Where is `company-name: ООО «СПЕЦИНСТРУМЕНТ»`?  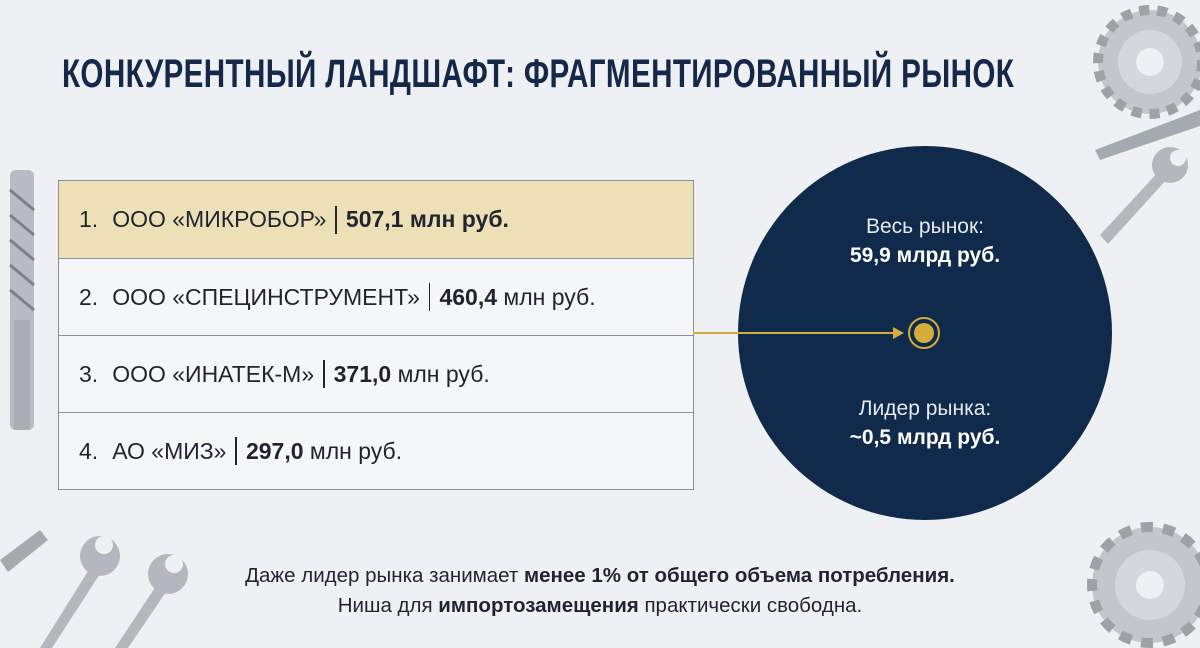
company-name: ООО «СПЕЦИНСТРУМЕНТ» is located at coordinates (266, 296).